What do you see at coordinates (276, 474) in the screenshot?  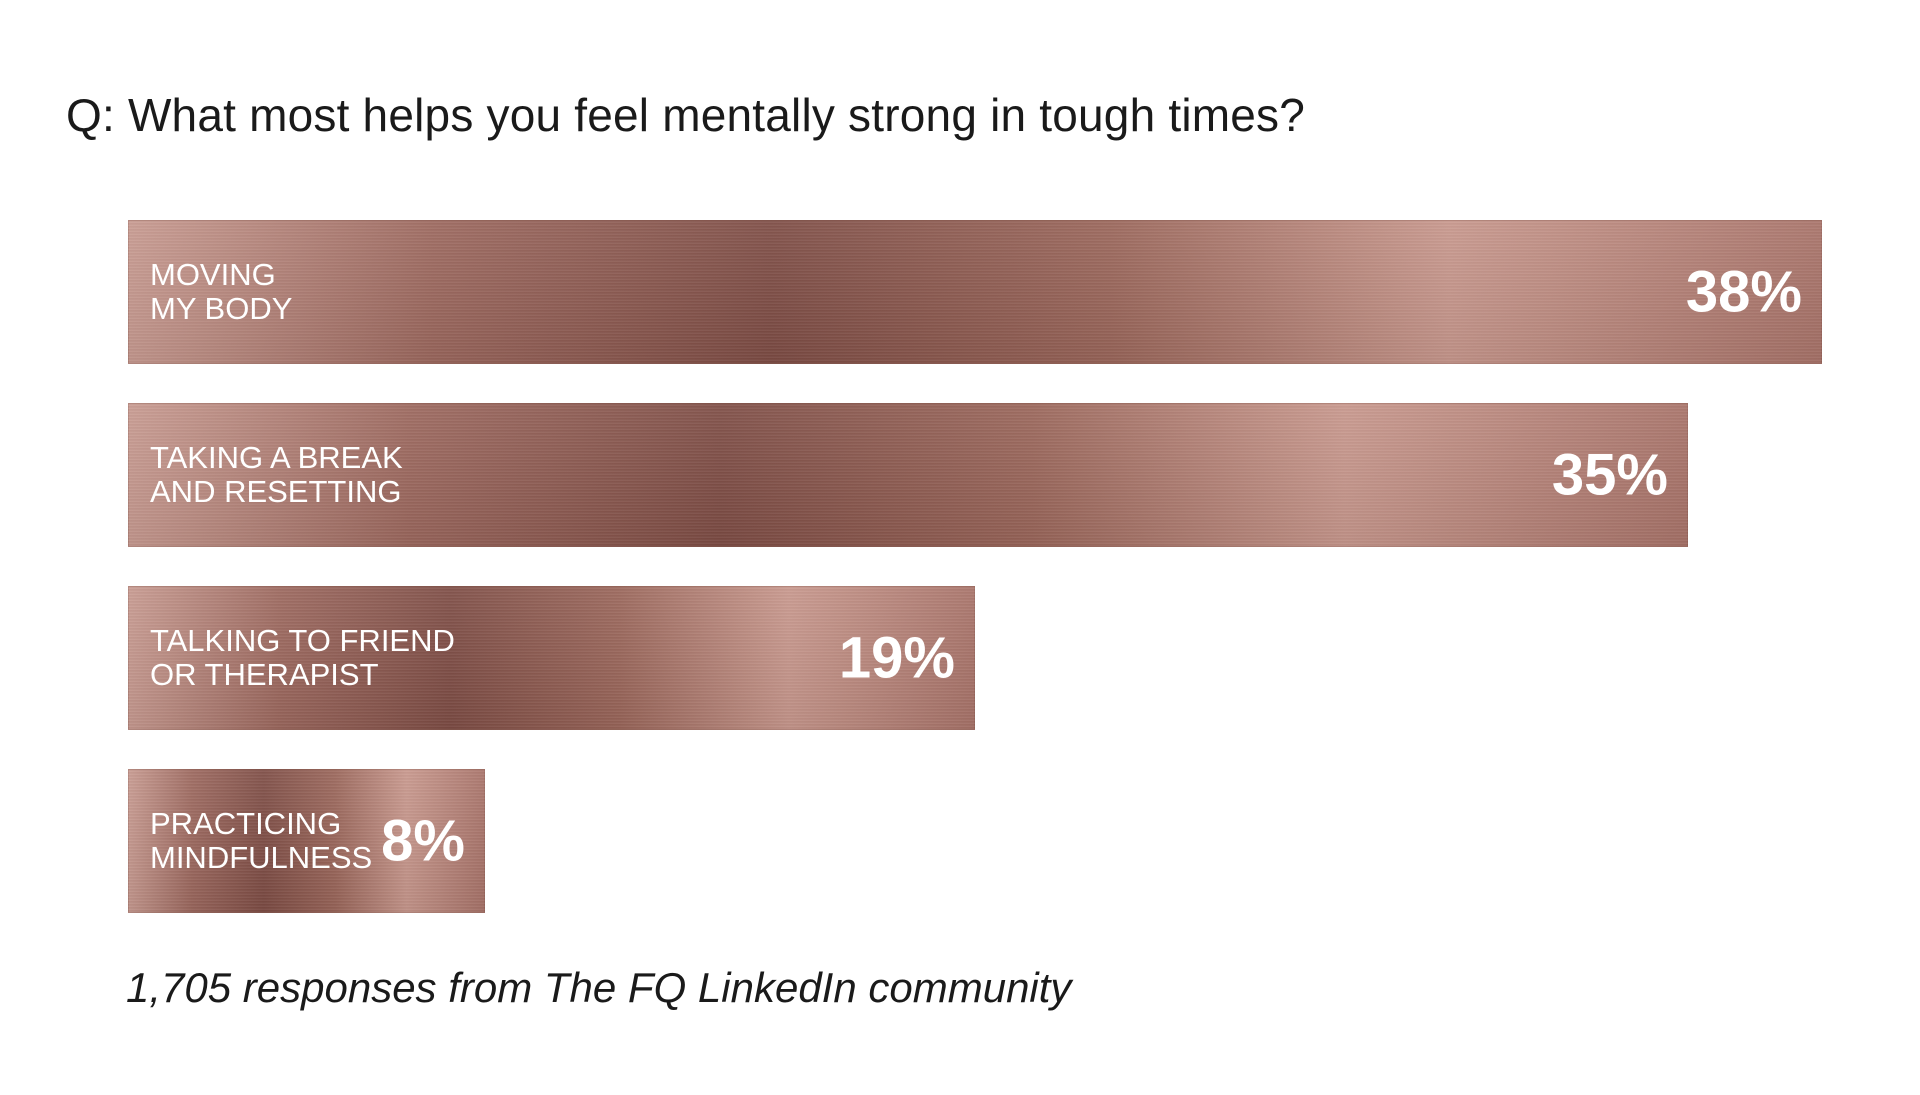 I see `bar-category-label: TAKING A BREAK AND RESETTING` at bounding box center [276, 474].